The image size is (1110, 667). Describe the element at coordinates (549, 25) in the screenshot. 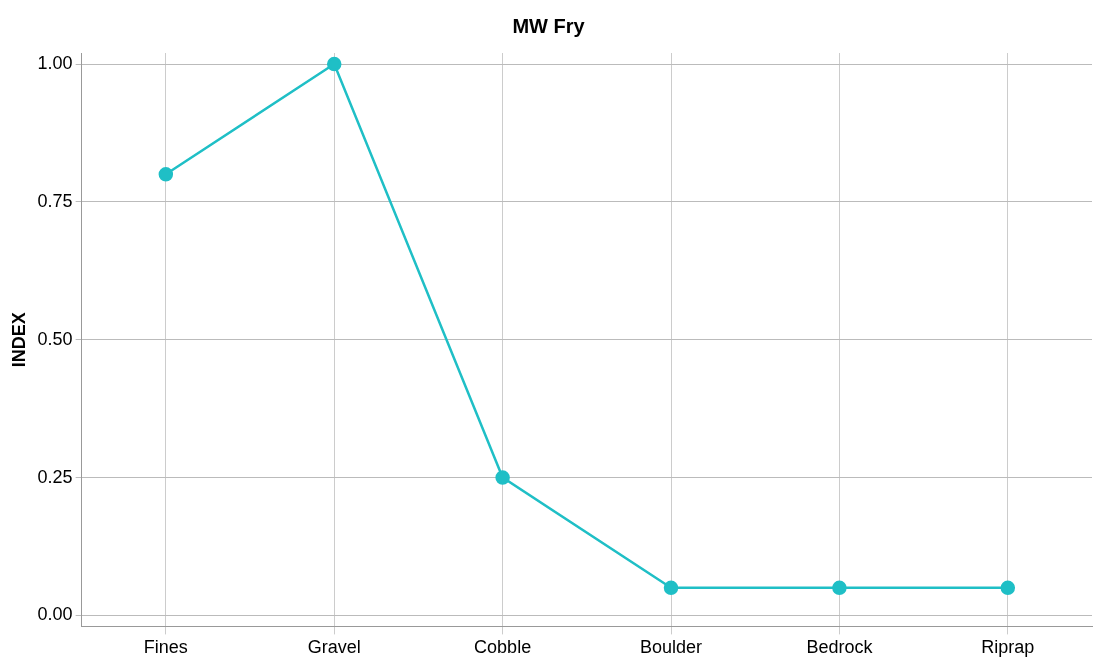

I see `chart-title: MW Fry` at that location.